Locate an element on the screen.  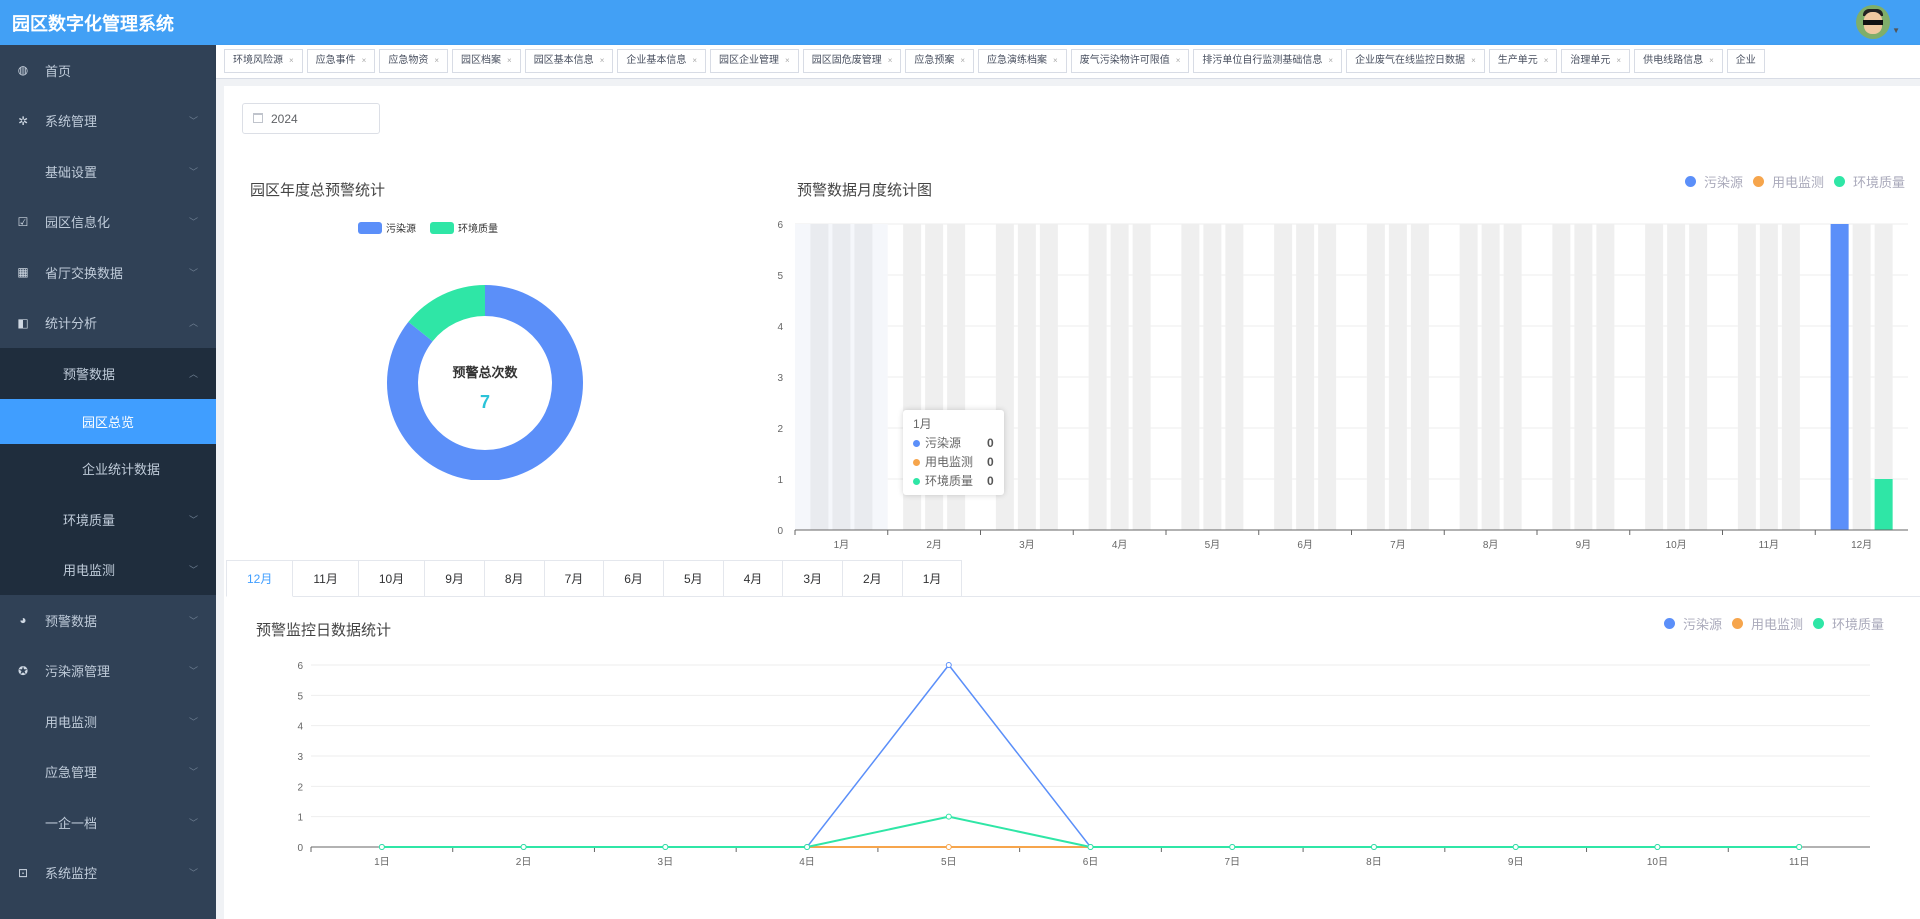
sidebar-item-9: 环境质量 ﹀ is located at coordinates (108, 519).